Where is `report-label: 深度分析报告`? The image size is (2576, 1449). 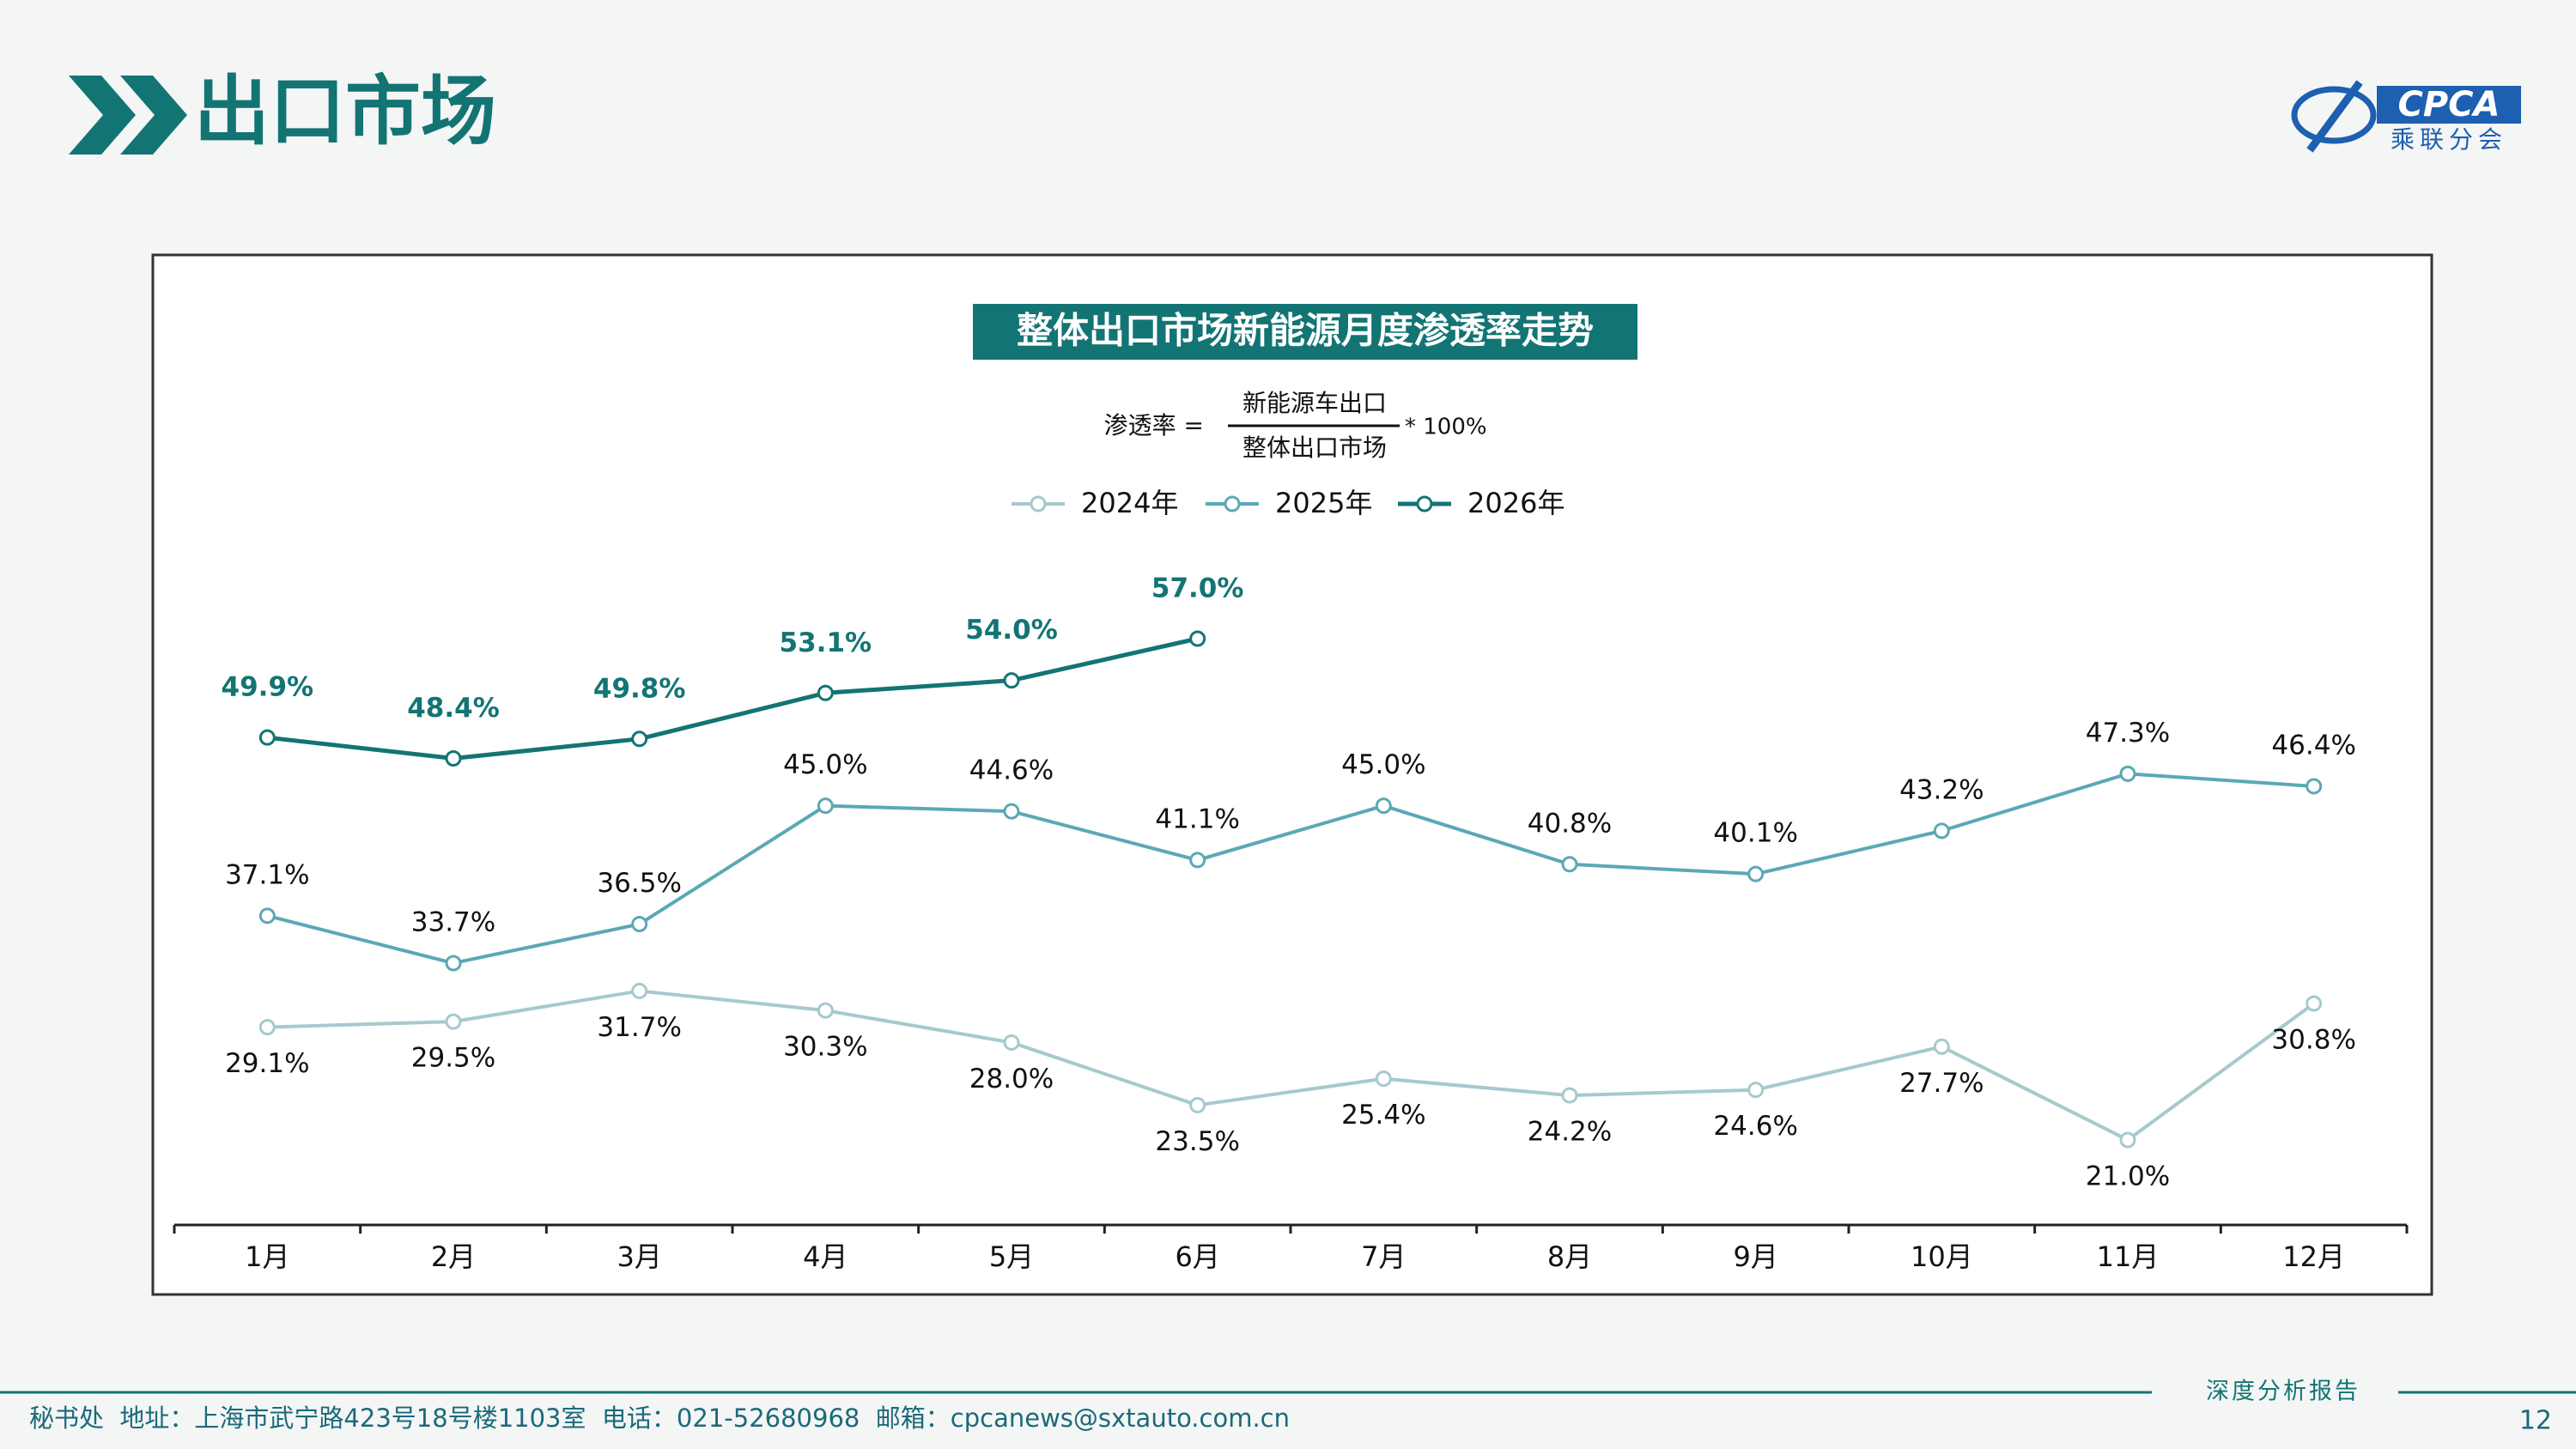
report-label: 深度分析报告 is located at coordinates (2283, 1392).